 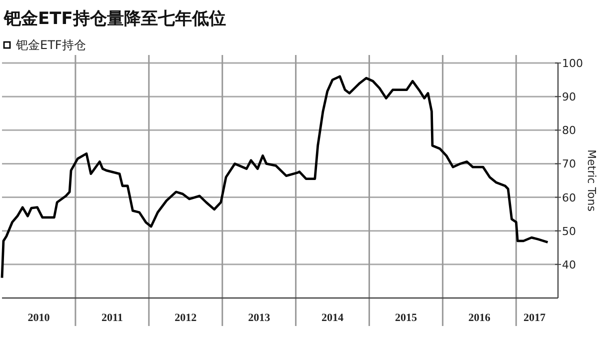 What do you see at coordinates (569, 164) in the screenshot?
I see `y-tick-label: 70` at bounding box center [569, 164].